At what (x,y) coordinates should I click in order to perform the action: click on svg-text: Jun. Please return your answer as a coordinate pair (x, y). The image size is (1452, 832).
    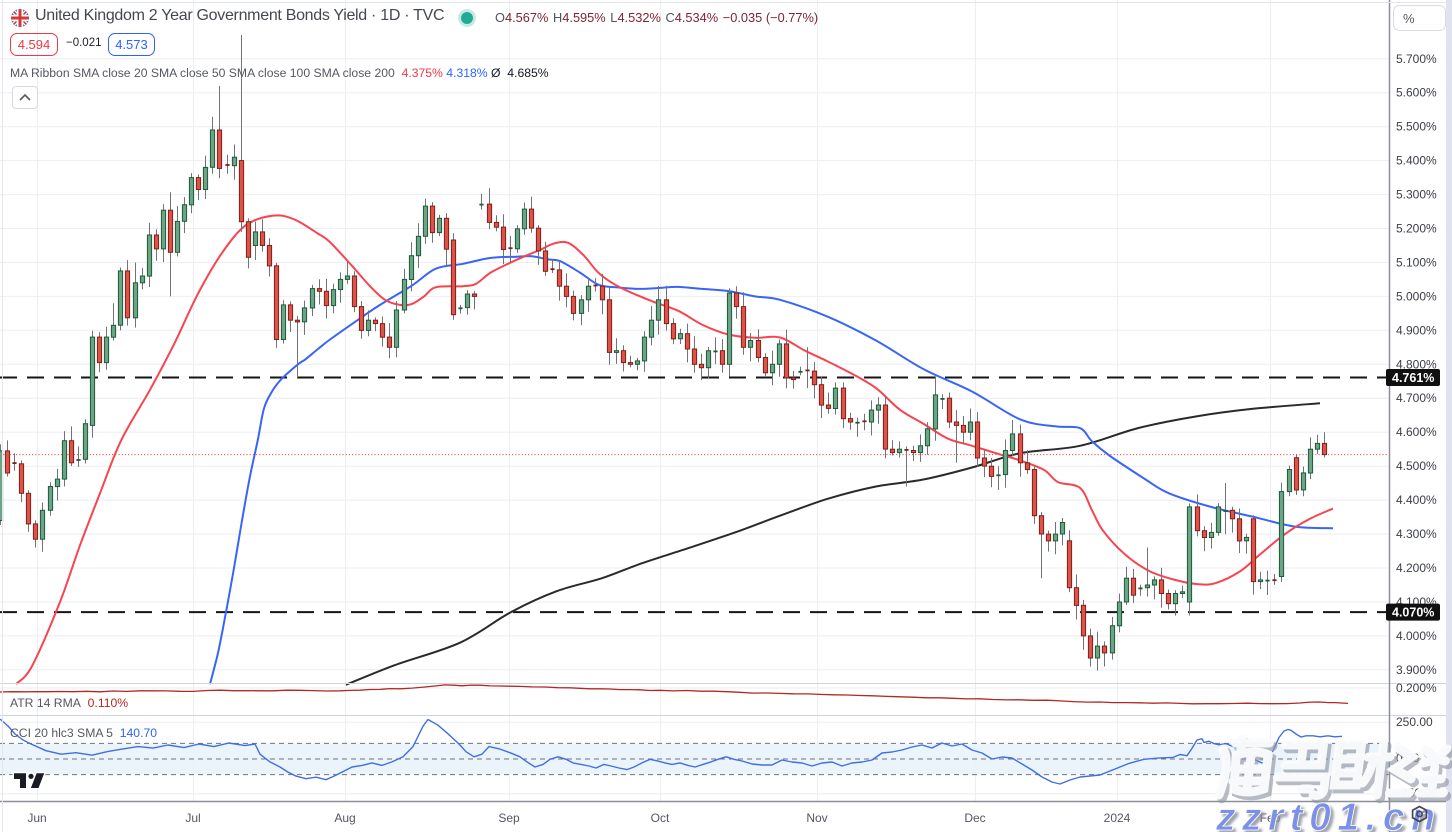
    Looking at the image, I should click on (36, 818).